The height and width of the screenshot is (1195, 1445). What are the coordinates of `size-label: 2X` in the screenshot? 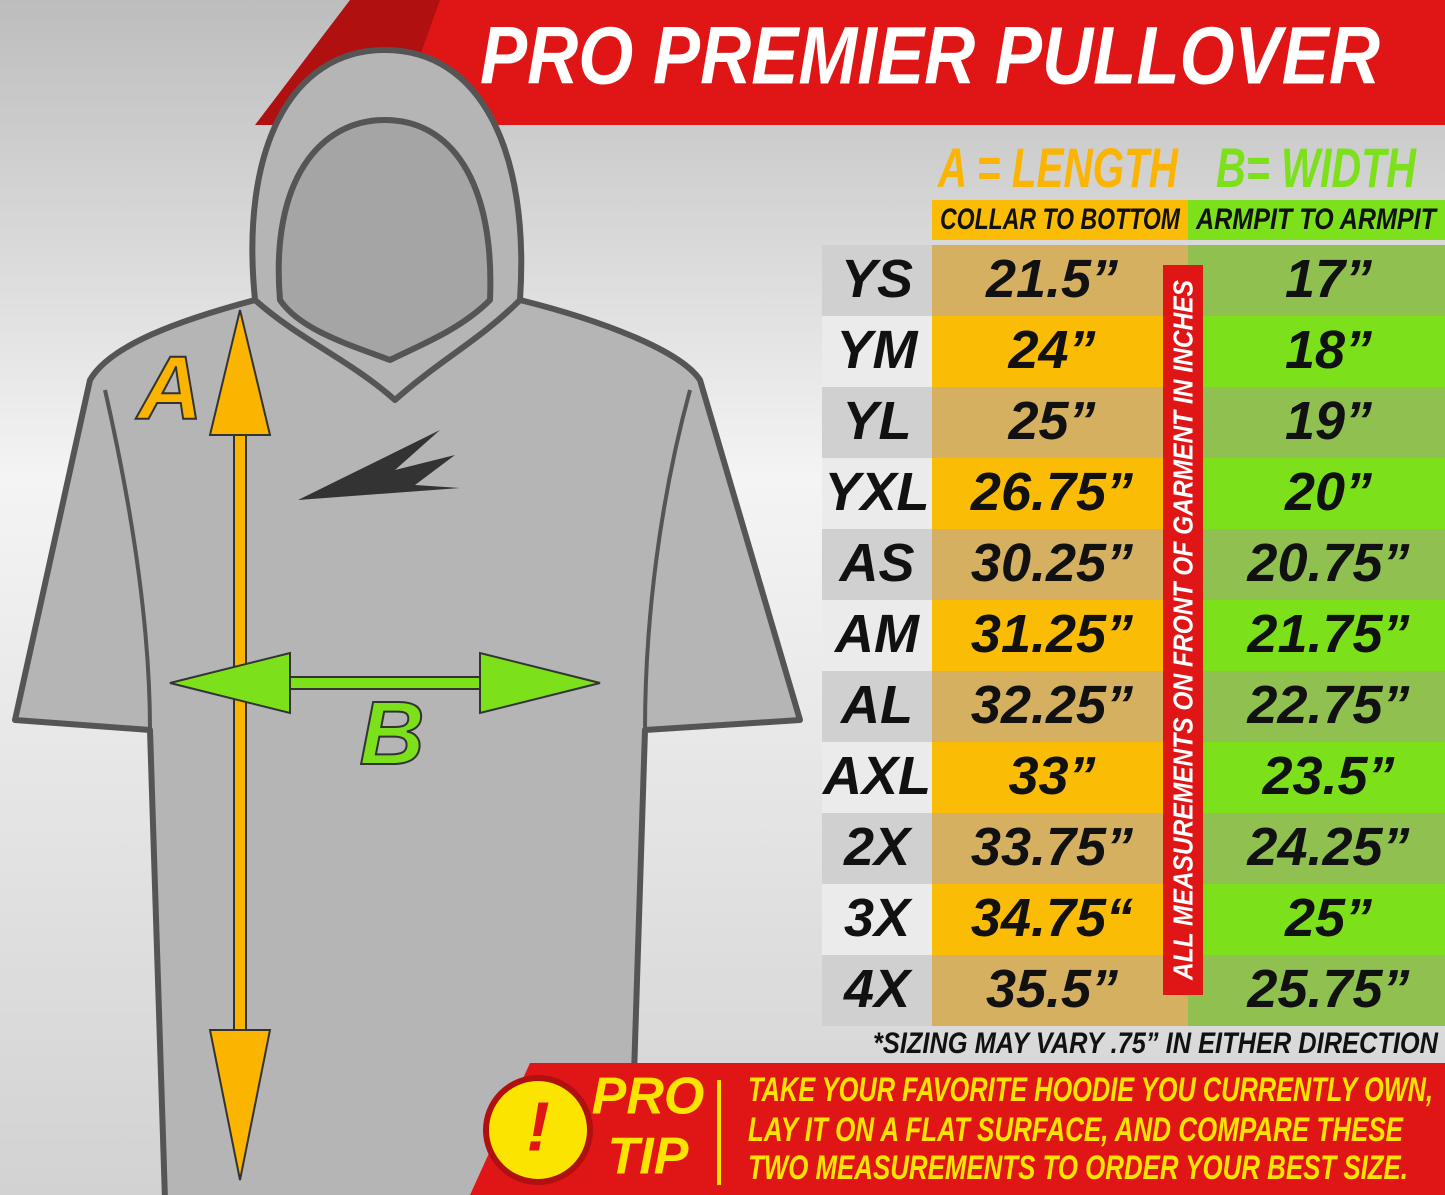 It's located at (878, 847).